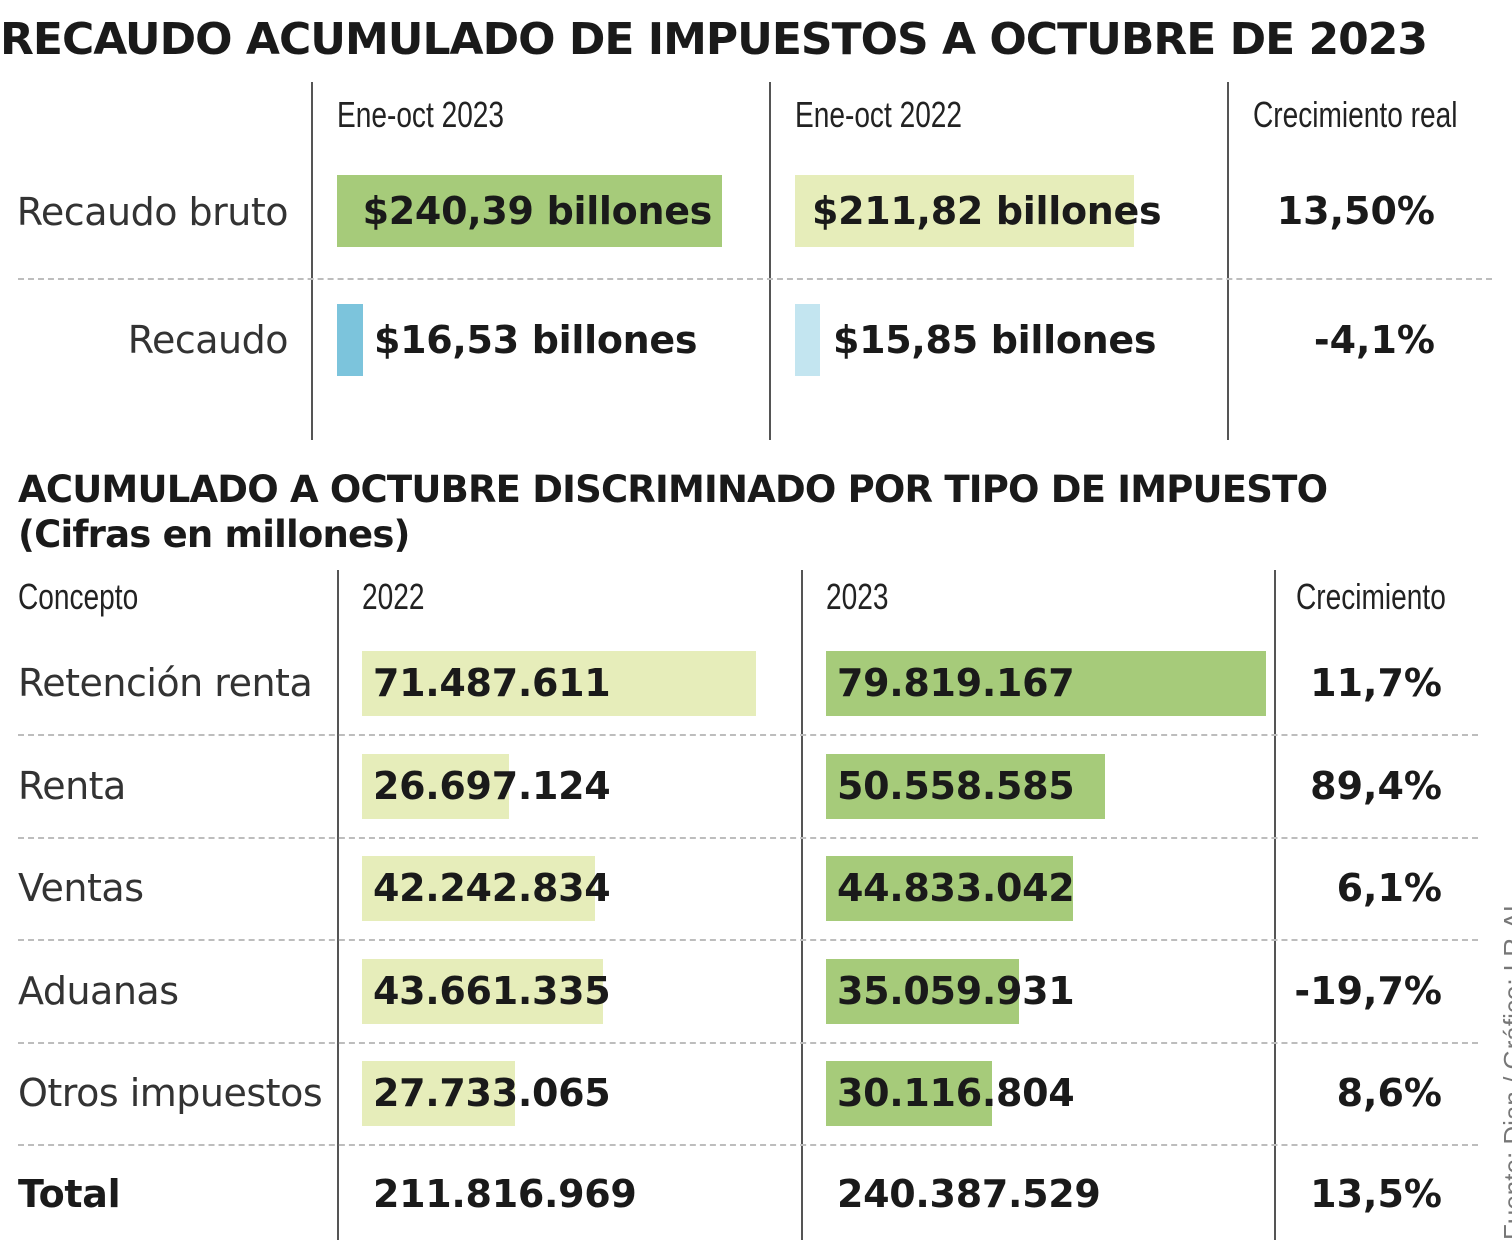  What do you see at coordinates (537, 211) in the screenshot?
I see `value-recaudo-bruto-2023: $240,39 billones` at bounding box center [537, 211].